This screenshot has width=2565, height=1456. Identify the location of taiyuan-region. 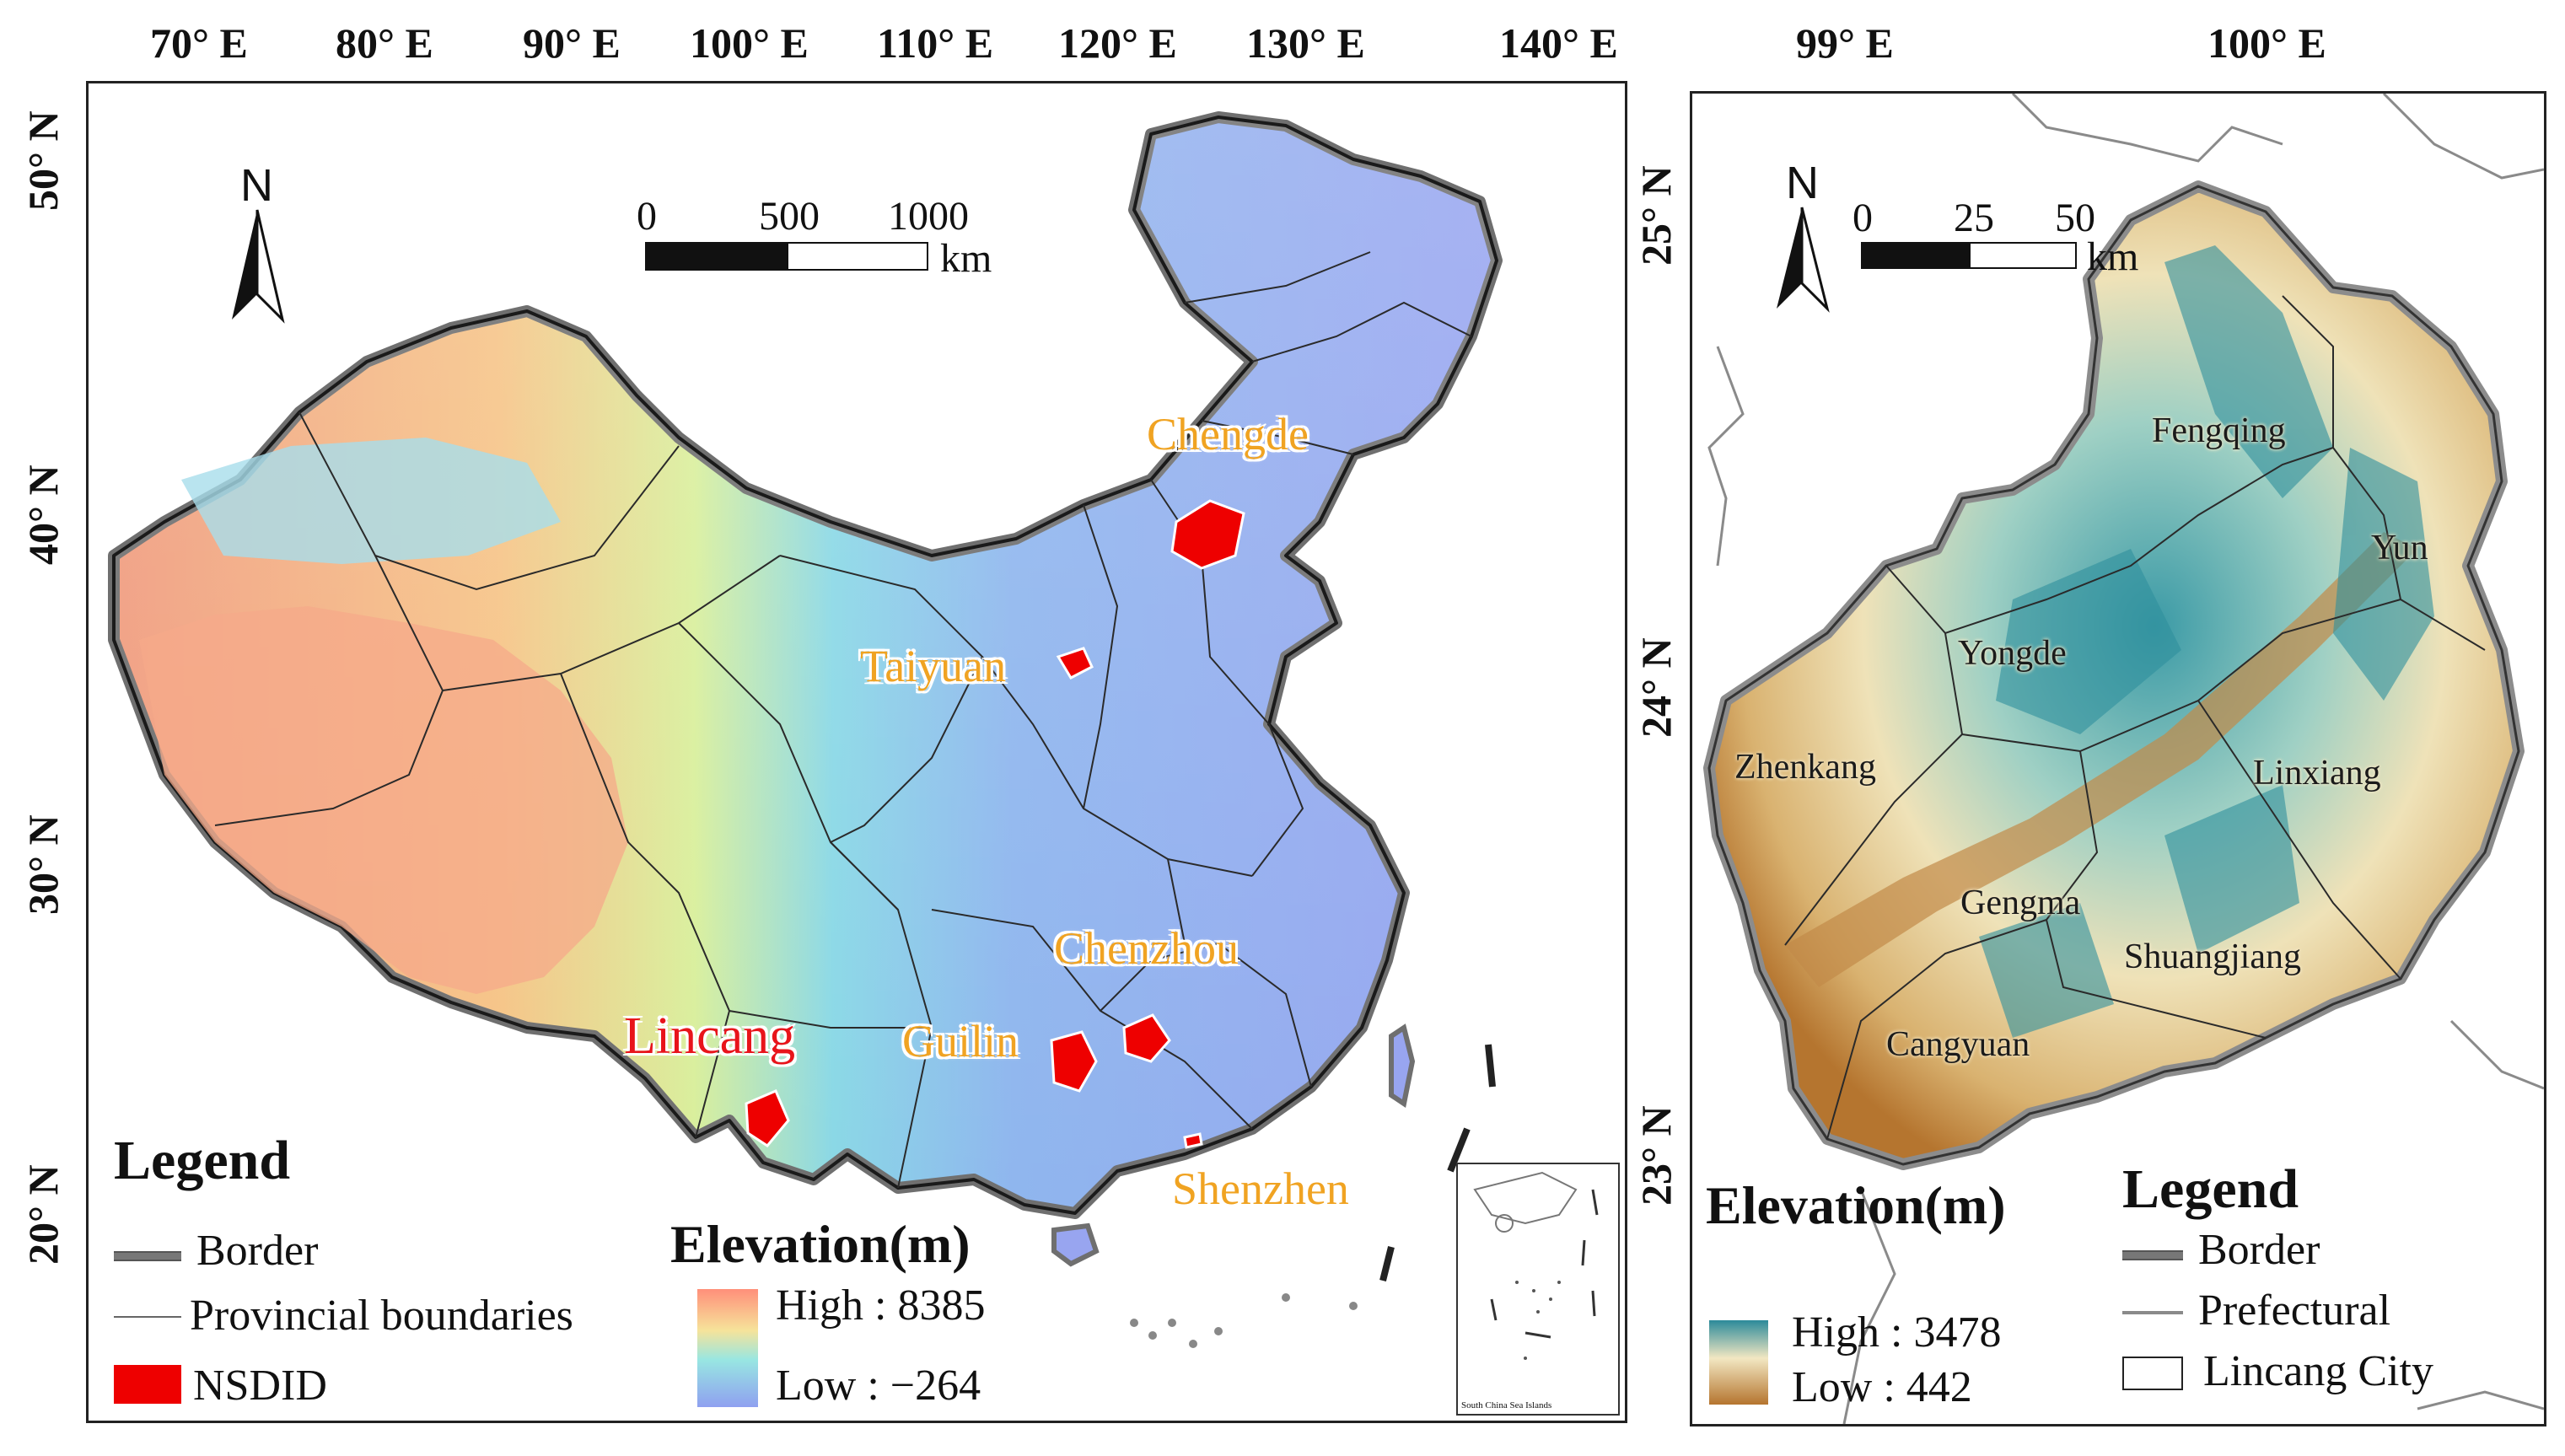
(1075, 663).